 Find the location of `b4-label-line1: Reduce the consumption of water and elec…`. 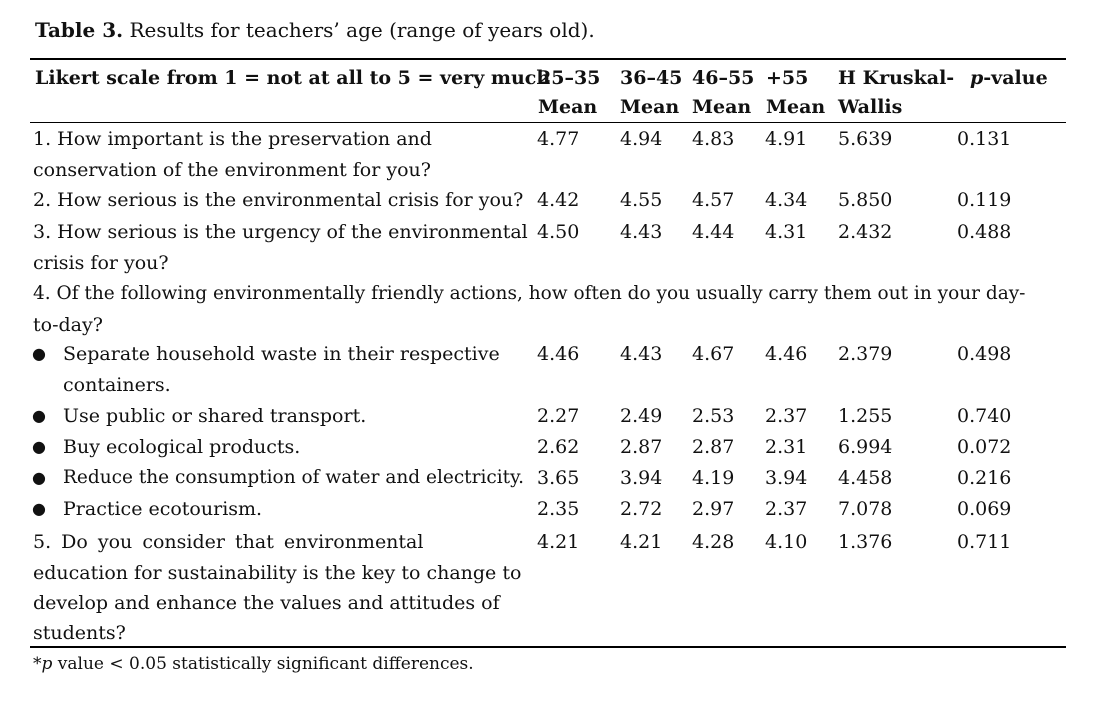

b4-label-line1: Reduce the consumption of water and elec… is located at coordinates (293, 477).